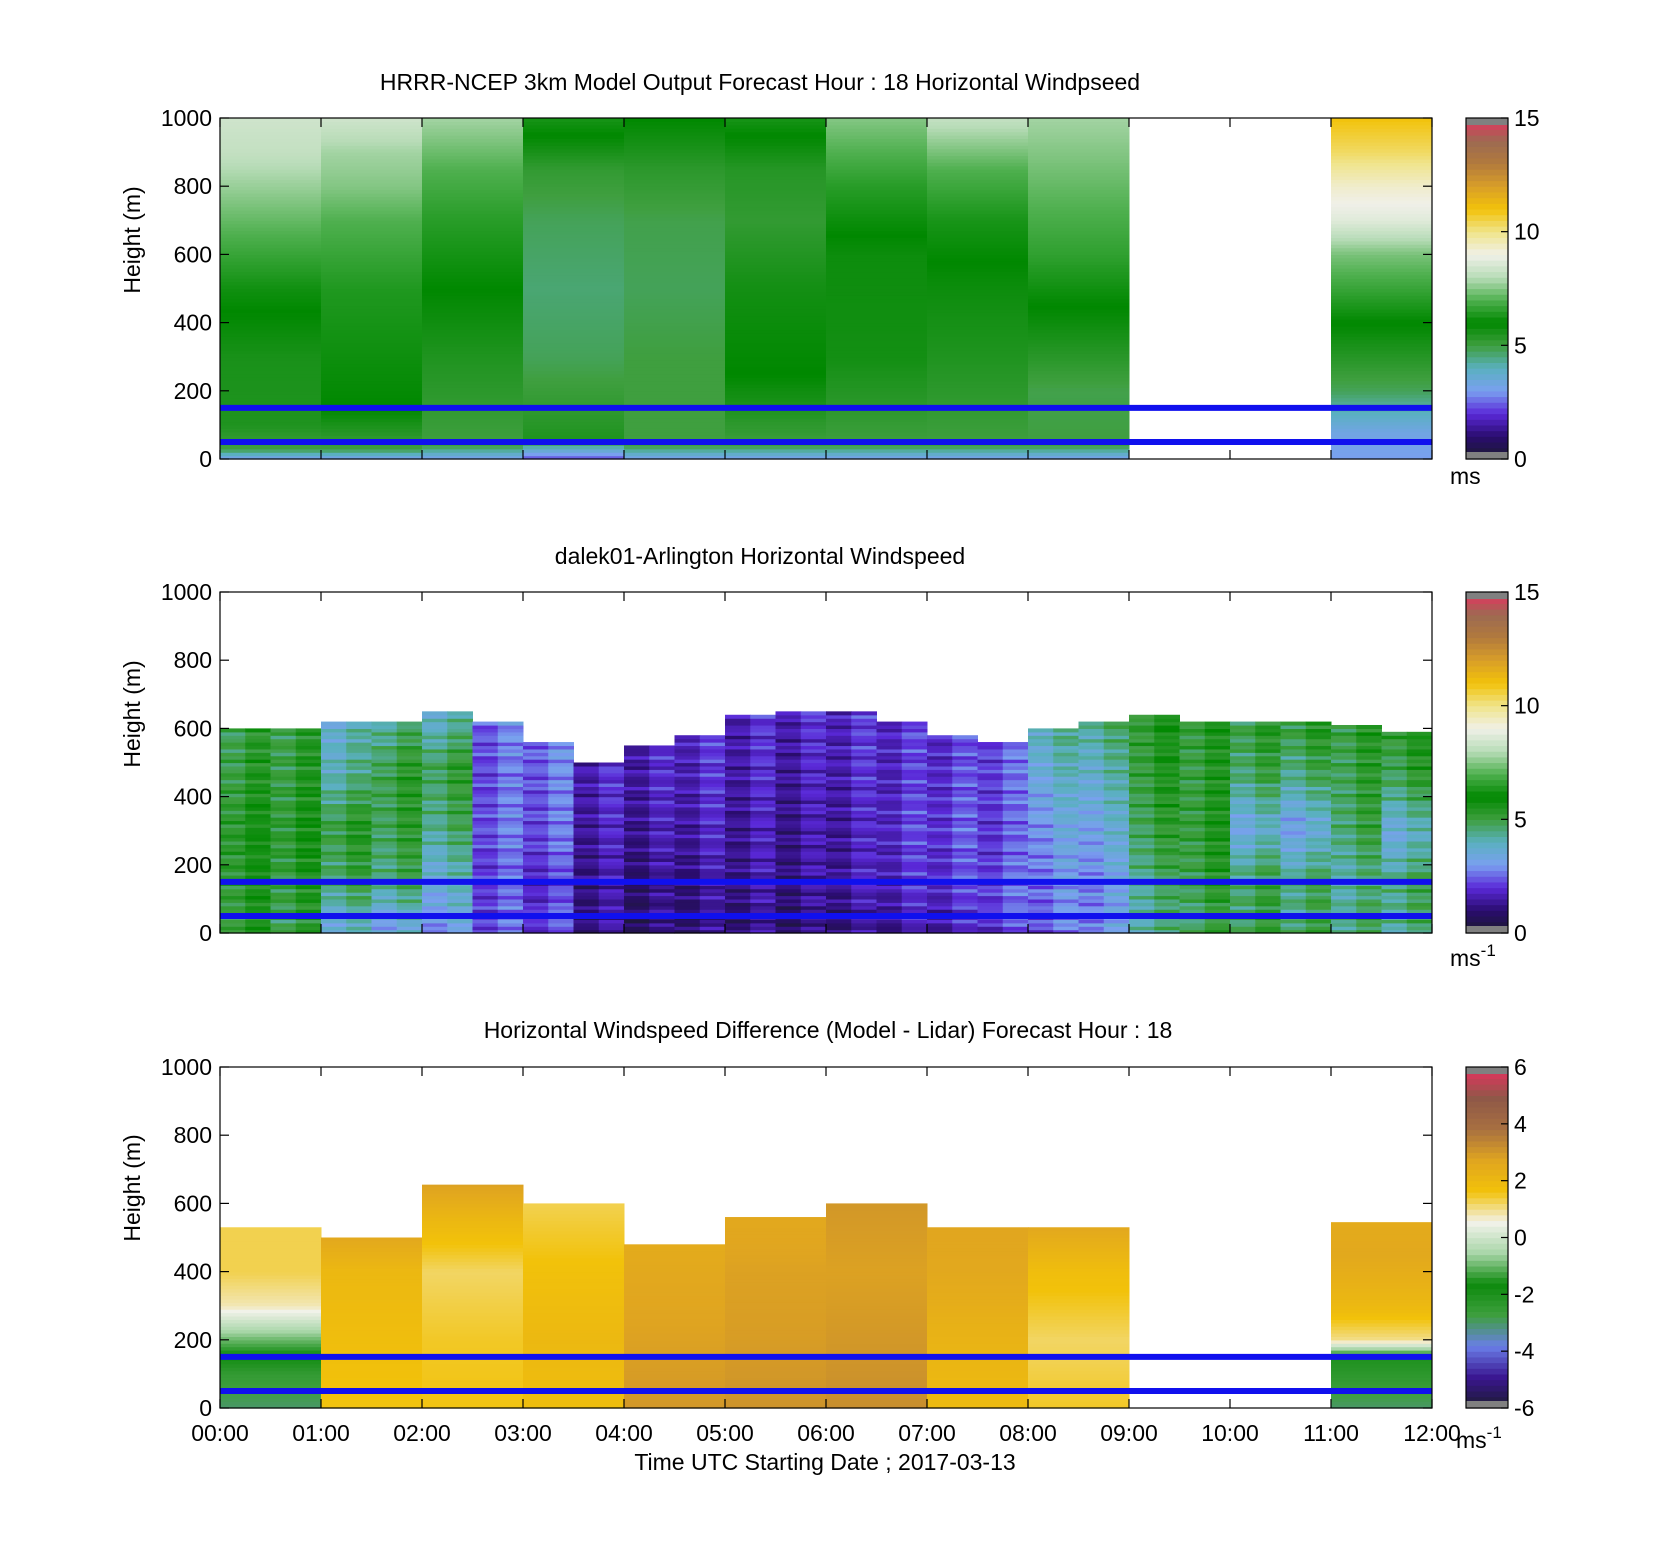  What do you see at coordinates (193, 660) in the screenshot?
I see `y-tick-label: 800` at bounding box center [193, 660].